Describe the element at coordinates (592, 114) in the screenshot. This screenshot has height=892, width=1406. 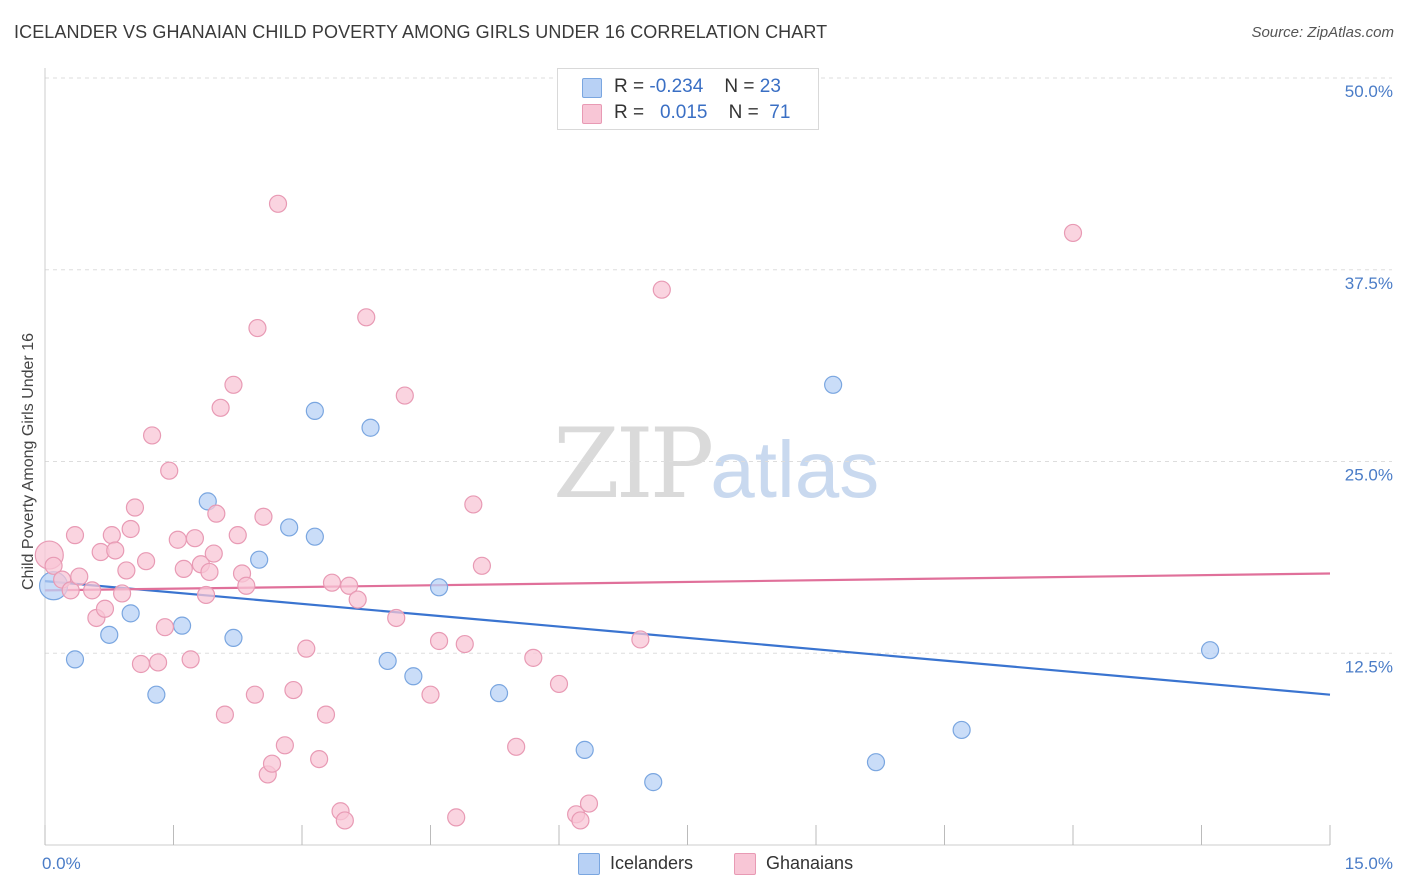
I see `legend-swatch-ghanaians` at that location.